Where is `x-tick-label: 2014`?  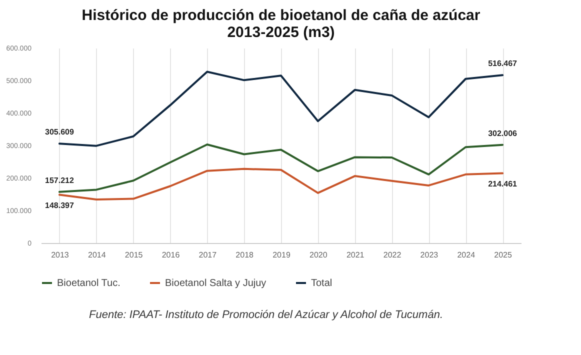
x-tick-label: 2014 is located at coordinates (97, 255).